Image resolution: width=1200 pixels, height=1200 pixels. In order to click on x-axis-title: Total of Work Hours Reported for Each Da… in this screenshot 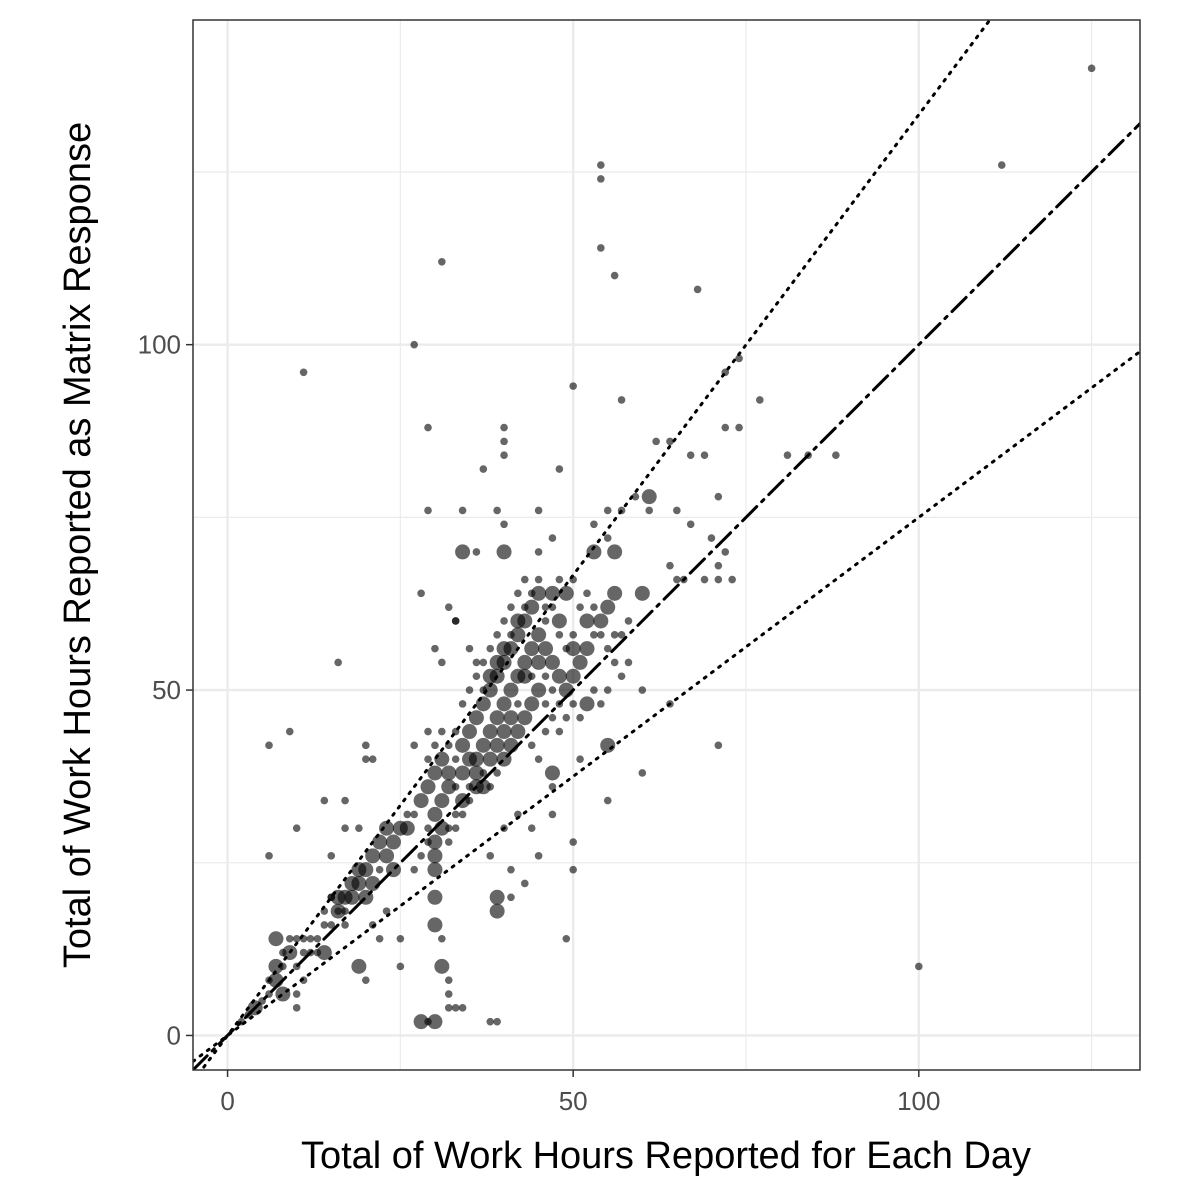, I will do `click(666, 1156)`.